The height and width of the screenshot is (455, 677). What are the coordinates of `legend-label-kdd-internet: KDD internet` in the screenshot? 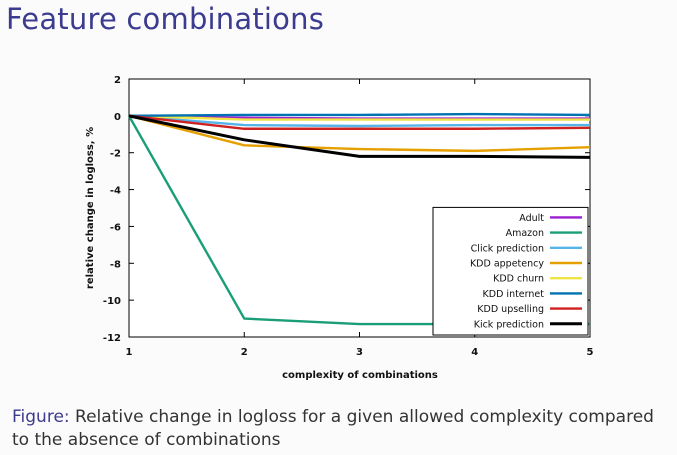 It's located at (514, 294).